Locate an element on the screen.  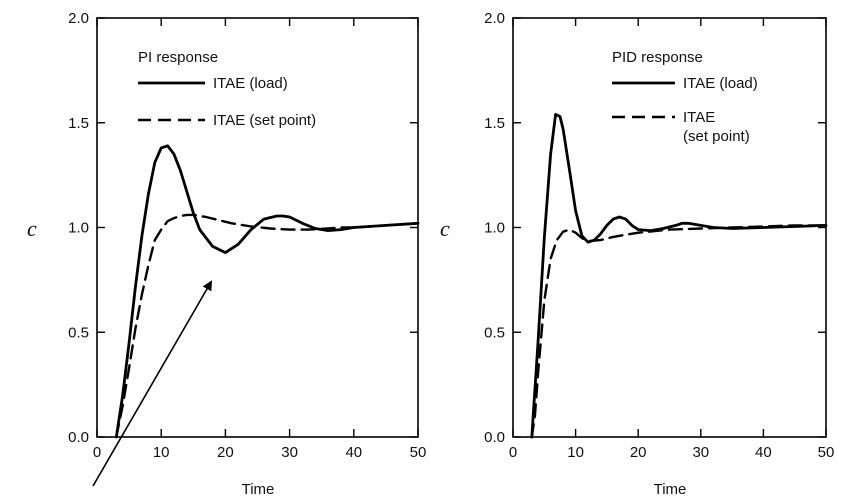
annotation-arrow is located at coordinates (152, 383).